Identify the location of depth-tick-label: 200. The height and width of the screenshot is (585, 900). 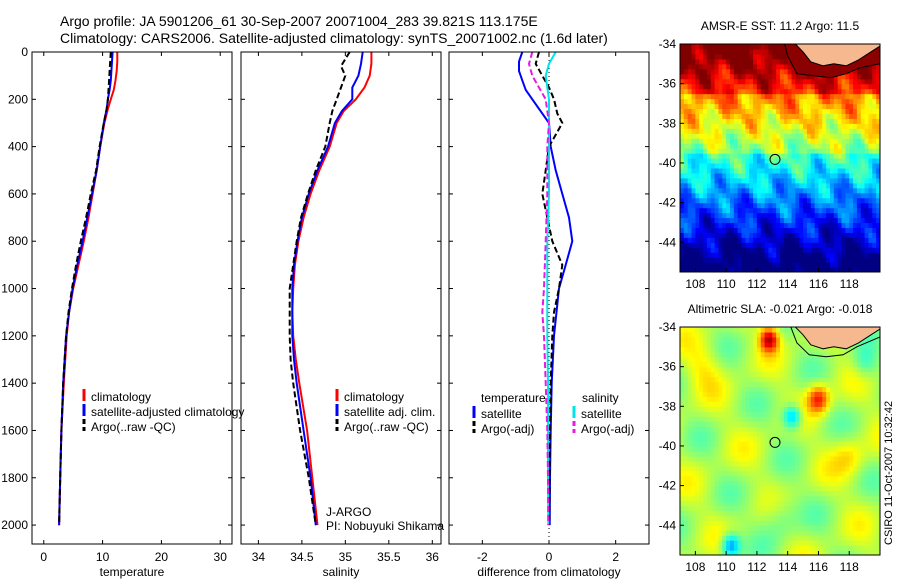
(18, 99).